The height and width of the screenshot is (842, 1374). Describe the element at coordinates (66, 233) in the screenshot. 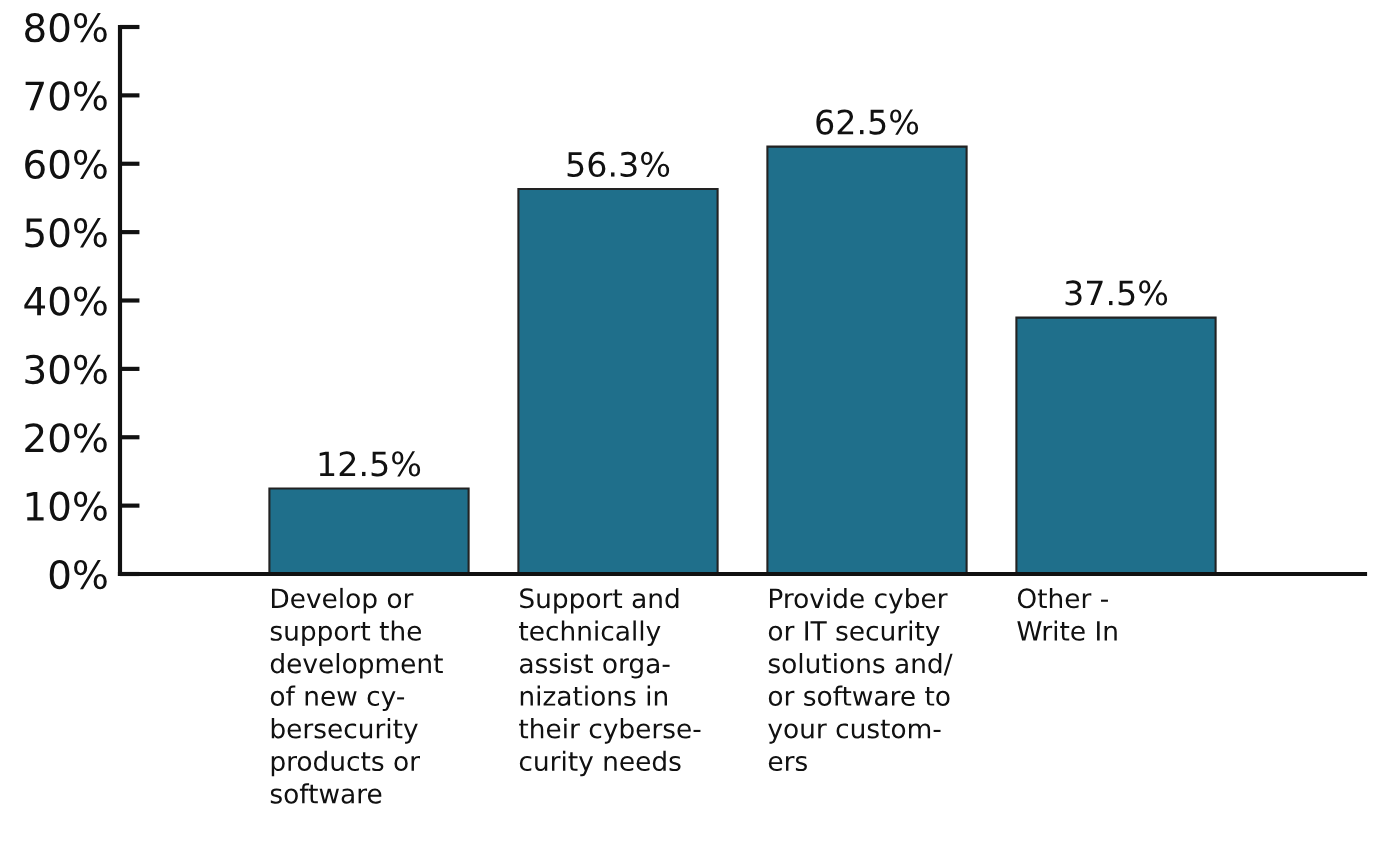

I see `y-tick-label: 50%` at that location.